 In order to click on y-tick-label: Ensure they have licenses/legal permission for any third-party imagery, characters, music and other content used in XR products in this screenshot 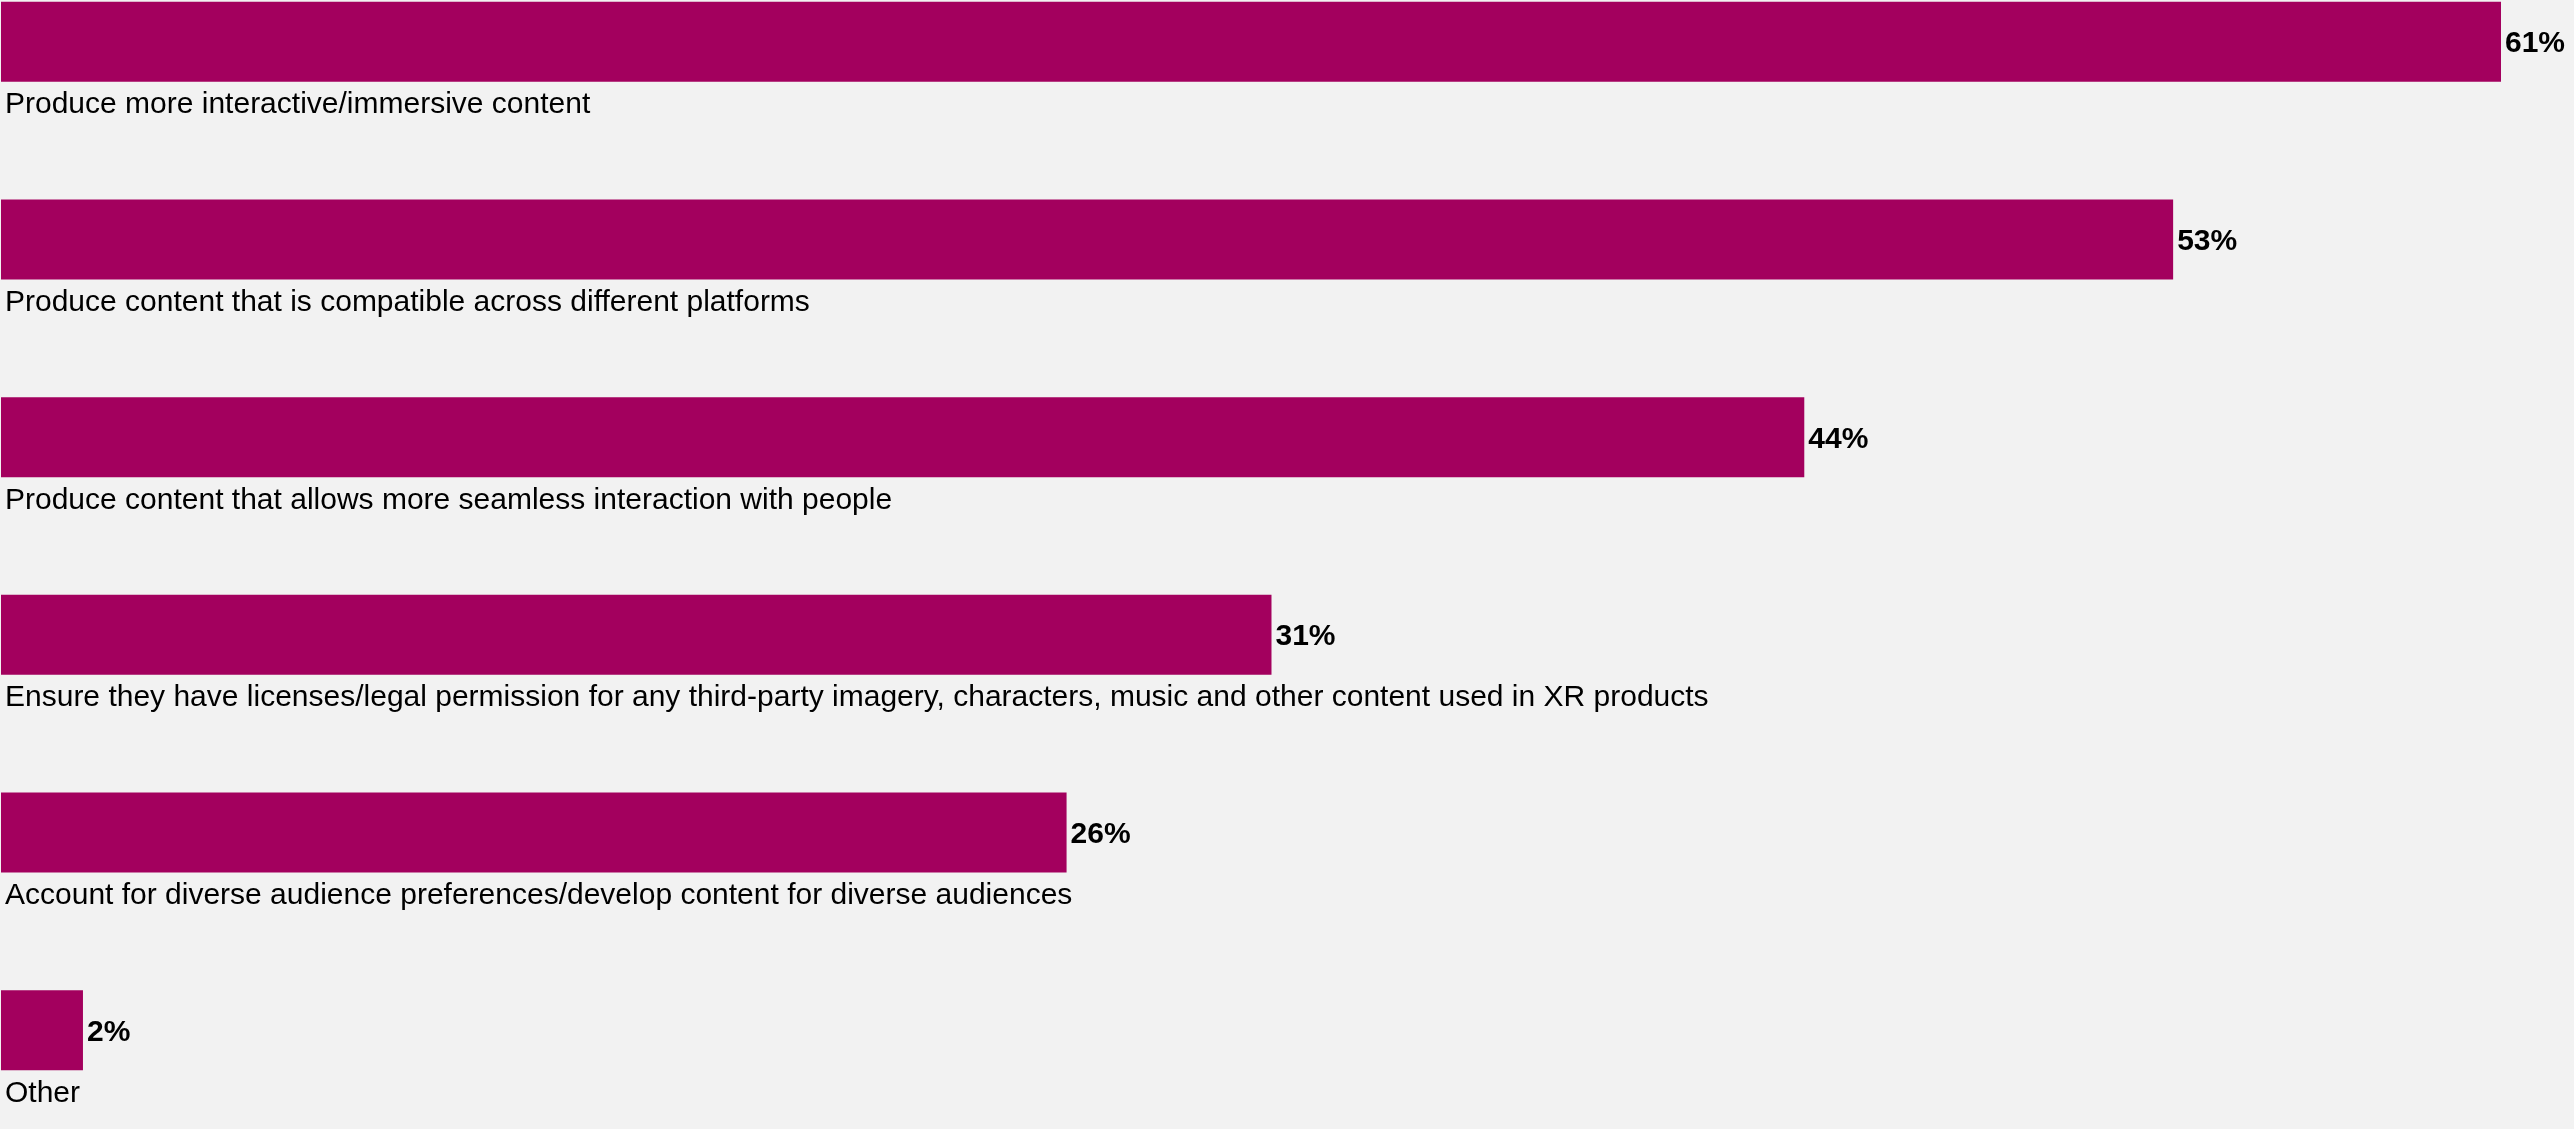, I will do `click(857, 696)`.